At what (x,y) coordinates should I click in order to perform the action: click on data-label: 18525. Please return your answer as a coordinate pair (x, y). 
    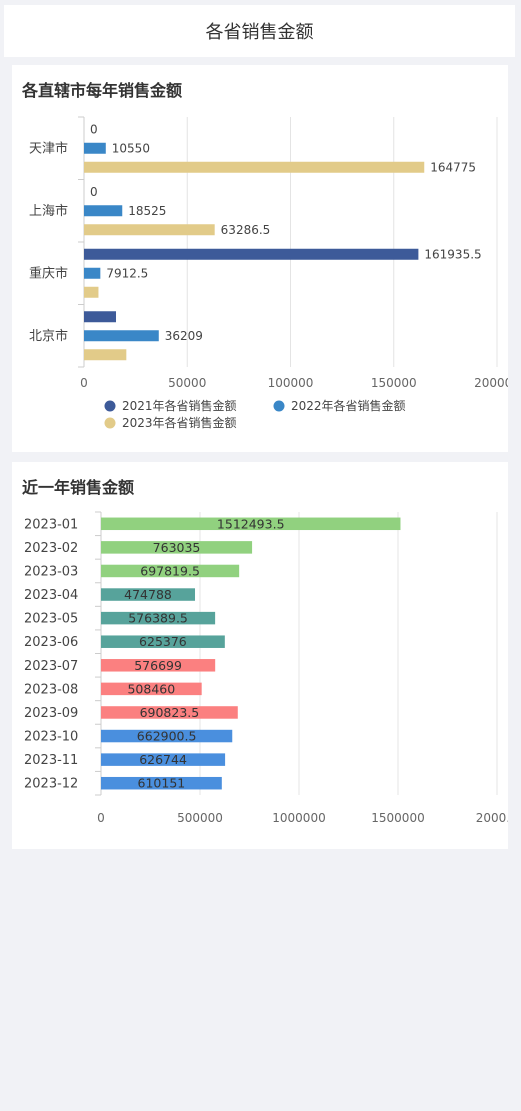
    Looking at the image, I should click on (147, 211).